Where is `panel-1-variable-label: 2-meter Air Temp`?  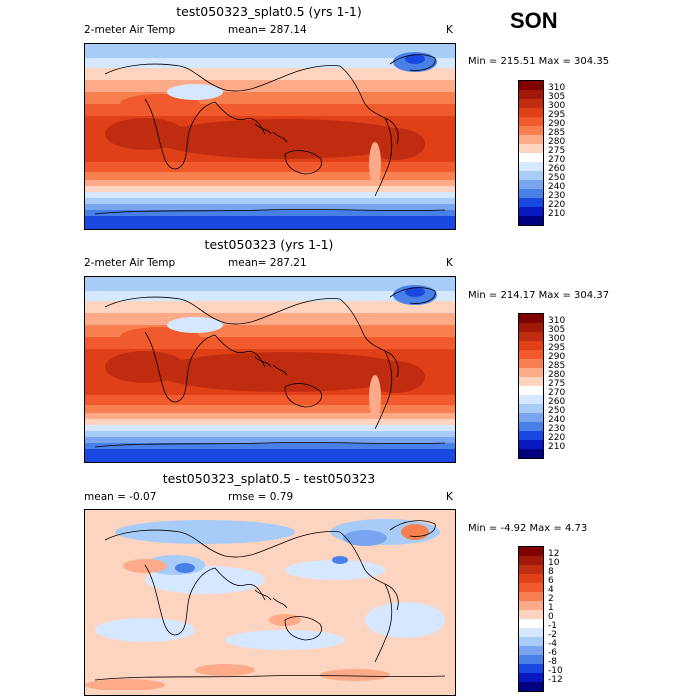 panel-1-variable-label: 2-meter Air Temp is located at coordinates (130, 30).